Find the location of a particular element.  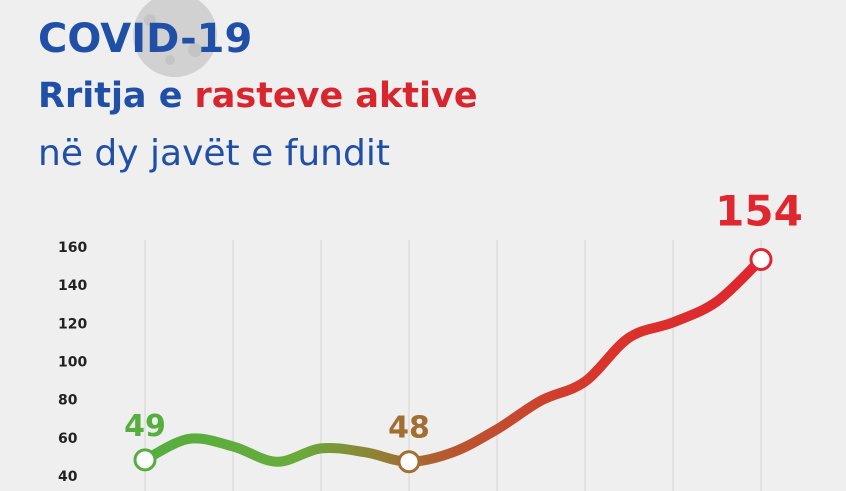

y-tick-label: 100 is located at coordinates (72, 363).